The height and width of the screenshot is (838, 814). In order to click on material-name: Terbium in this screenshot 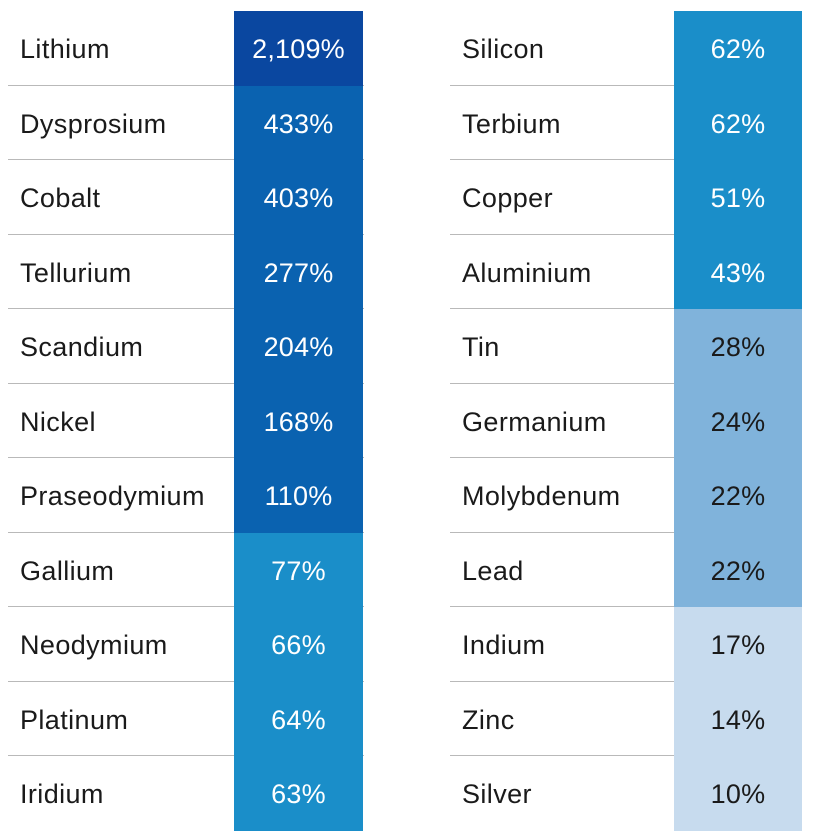, I will do `click(511, 123)`.